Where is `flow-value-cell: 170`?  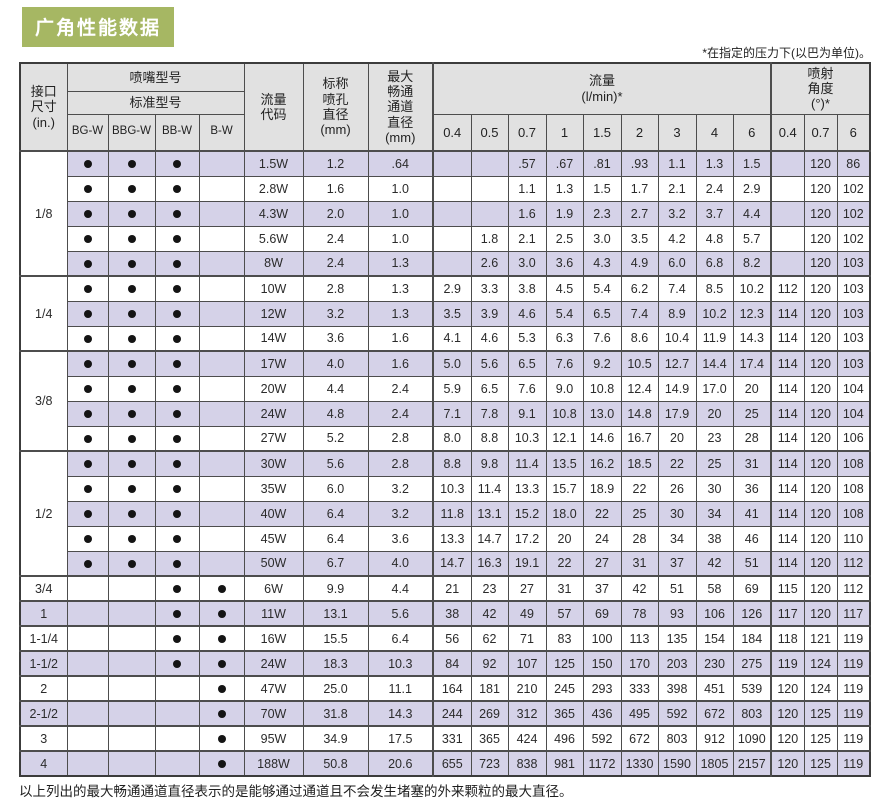 flow-value-cell: 170 is located at coordinates (639, 663).